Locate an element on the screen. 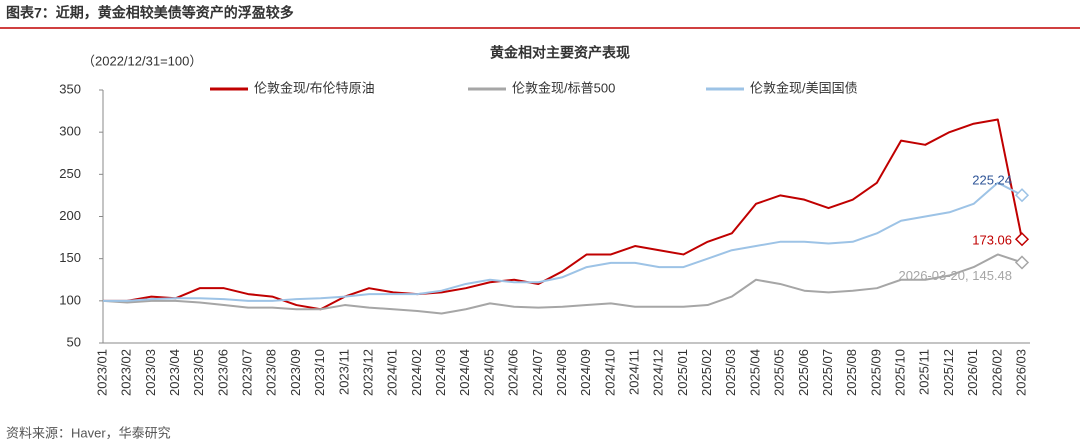 The height and width of the screenshot is (445, 1080). x-tick-label: 2025/02 is located at coordinates (706, 372).